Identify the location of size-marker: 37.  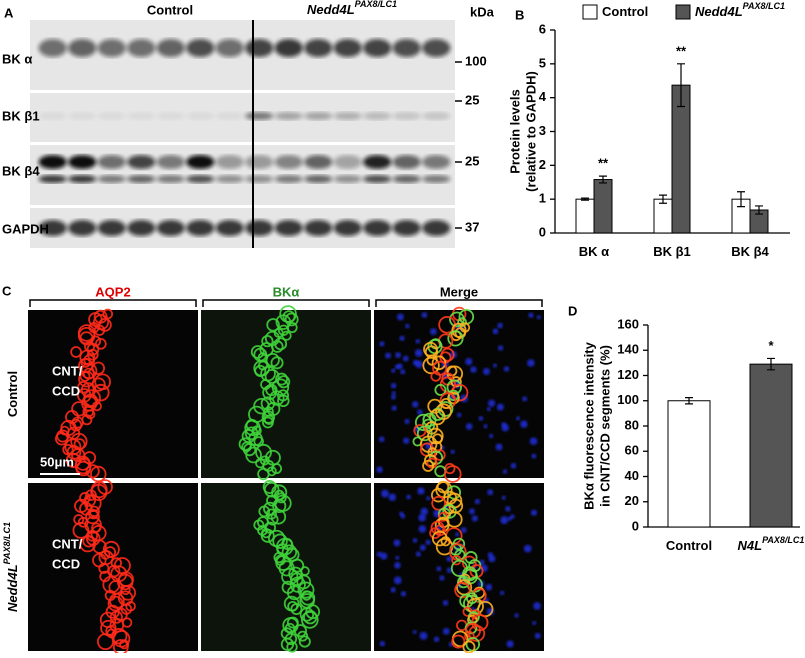
(472, 226).